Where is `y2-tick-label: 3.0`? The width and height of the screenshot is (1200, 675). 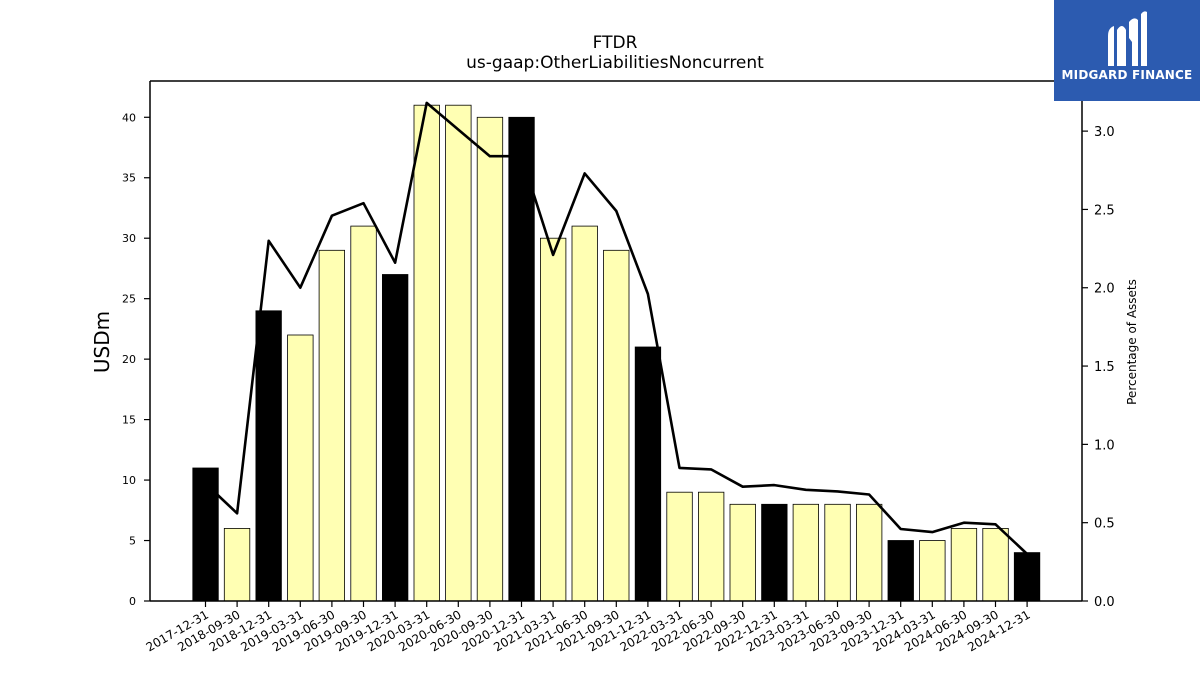
y2-tick-label: 3.0 is located at coordinates (1104, 132).